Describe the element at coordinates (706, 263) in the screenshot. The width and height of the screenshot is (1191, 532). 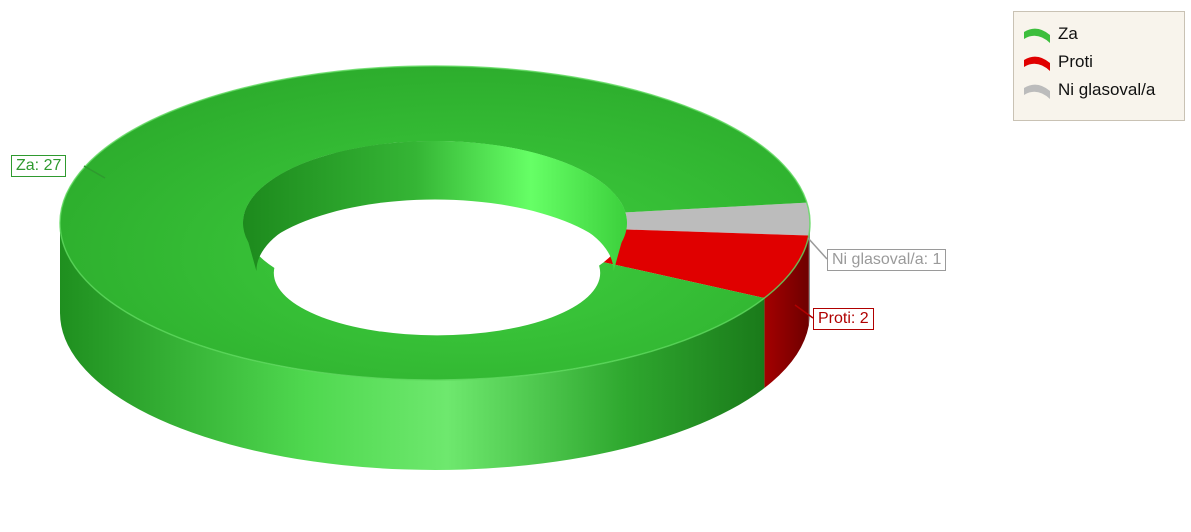
I see `slice-proti` at that location.